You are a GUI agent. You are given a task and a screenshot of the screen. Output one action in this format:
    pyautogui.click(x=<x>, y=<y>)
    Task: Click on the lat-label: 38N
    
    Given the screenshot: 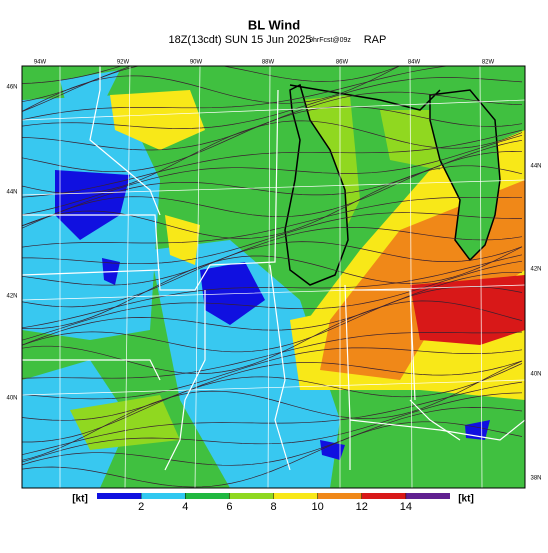 What is the action you would take?
    pyautogui.click(x=535, y=479)
    